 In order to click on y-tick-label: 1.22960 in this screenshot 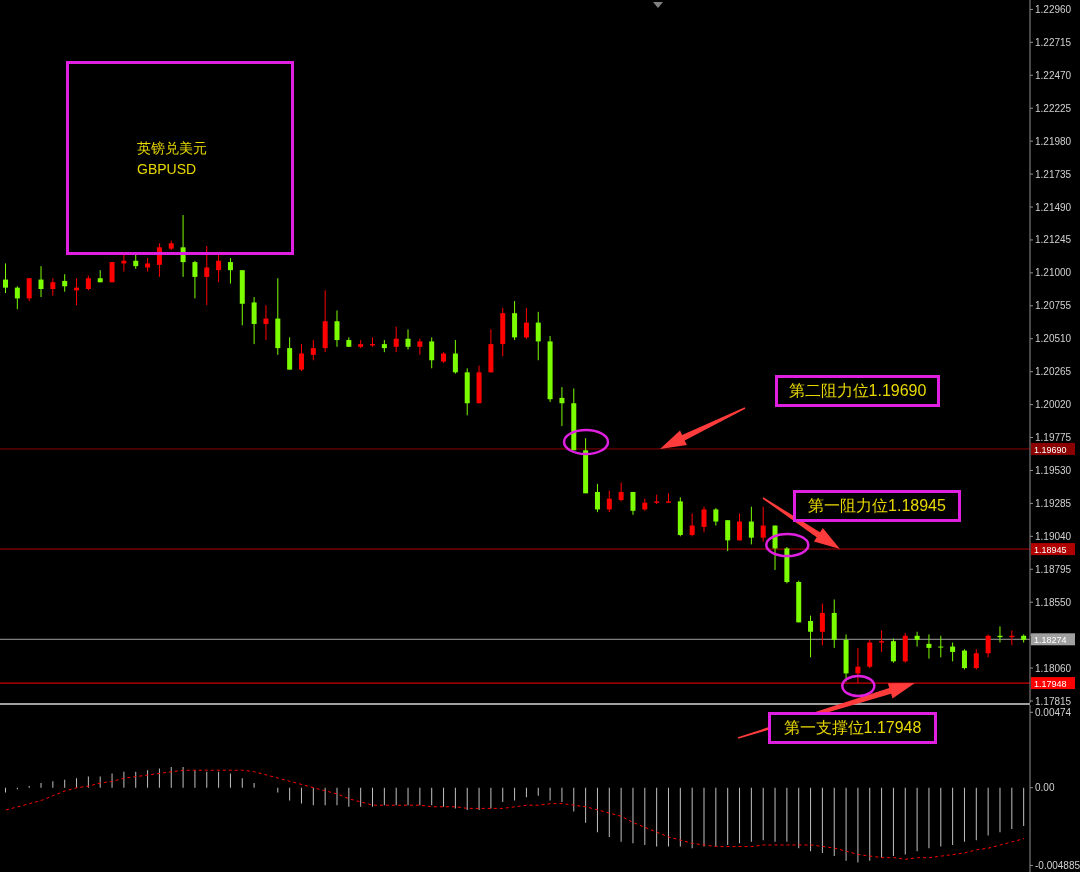, I will do `click(1053, 9)`.